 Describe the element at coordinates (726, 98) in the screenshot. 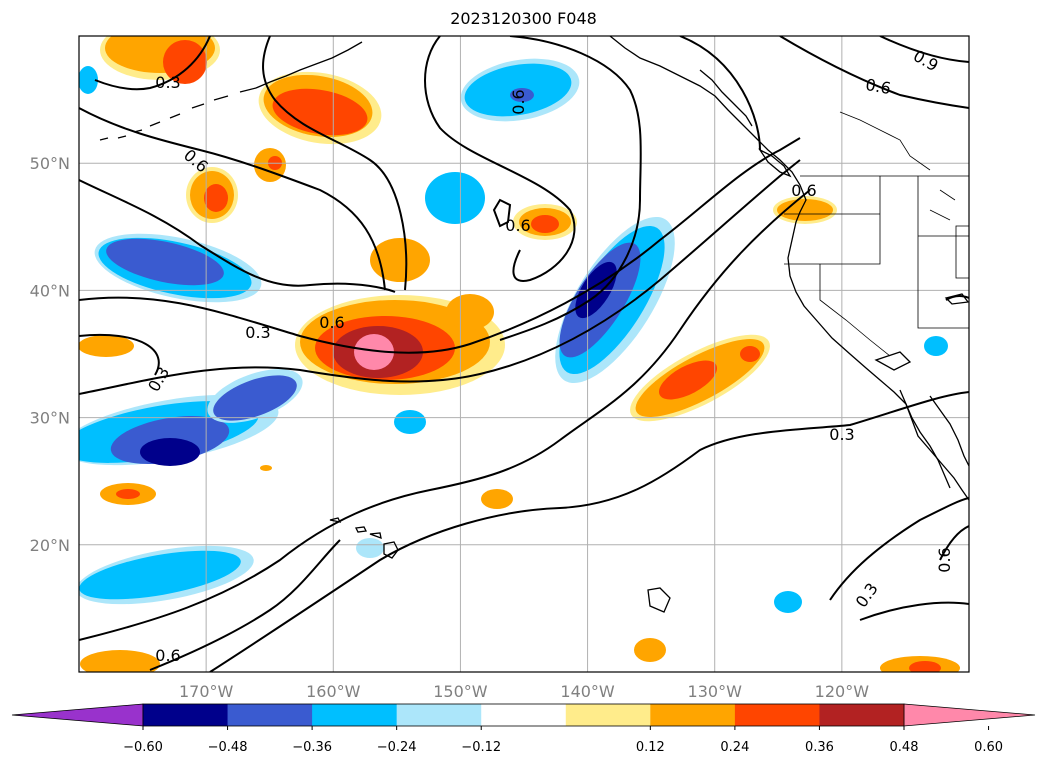

I see `alaska-panhandle` at that location.